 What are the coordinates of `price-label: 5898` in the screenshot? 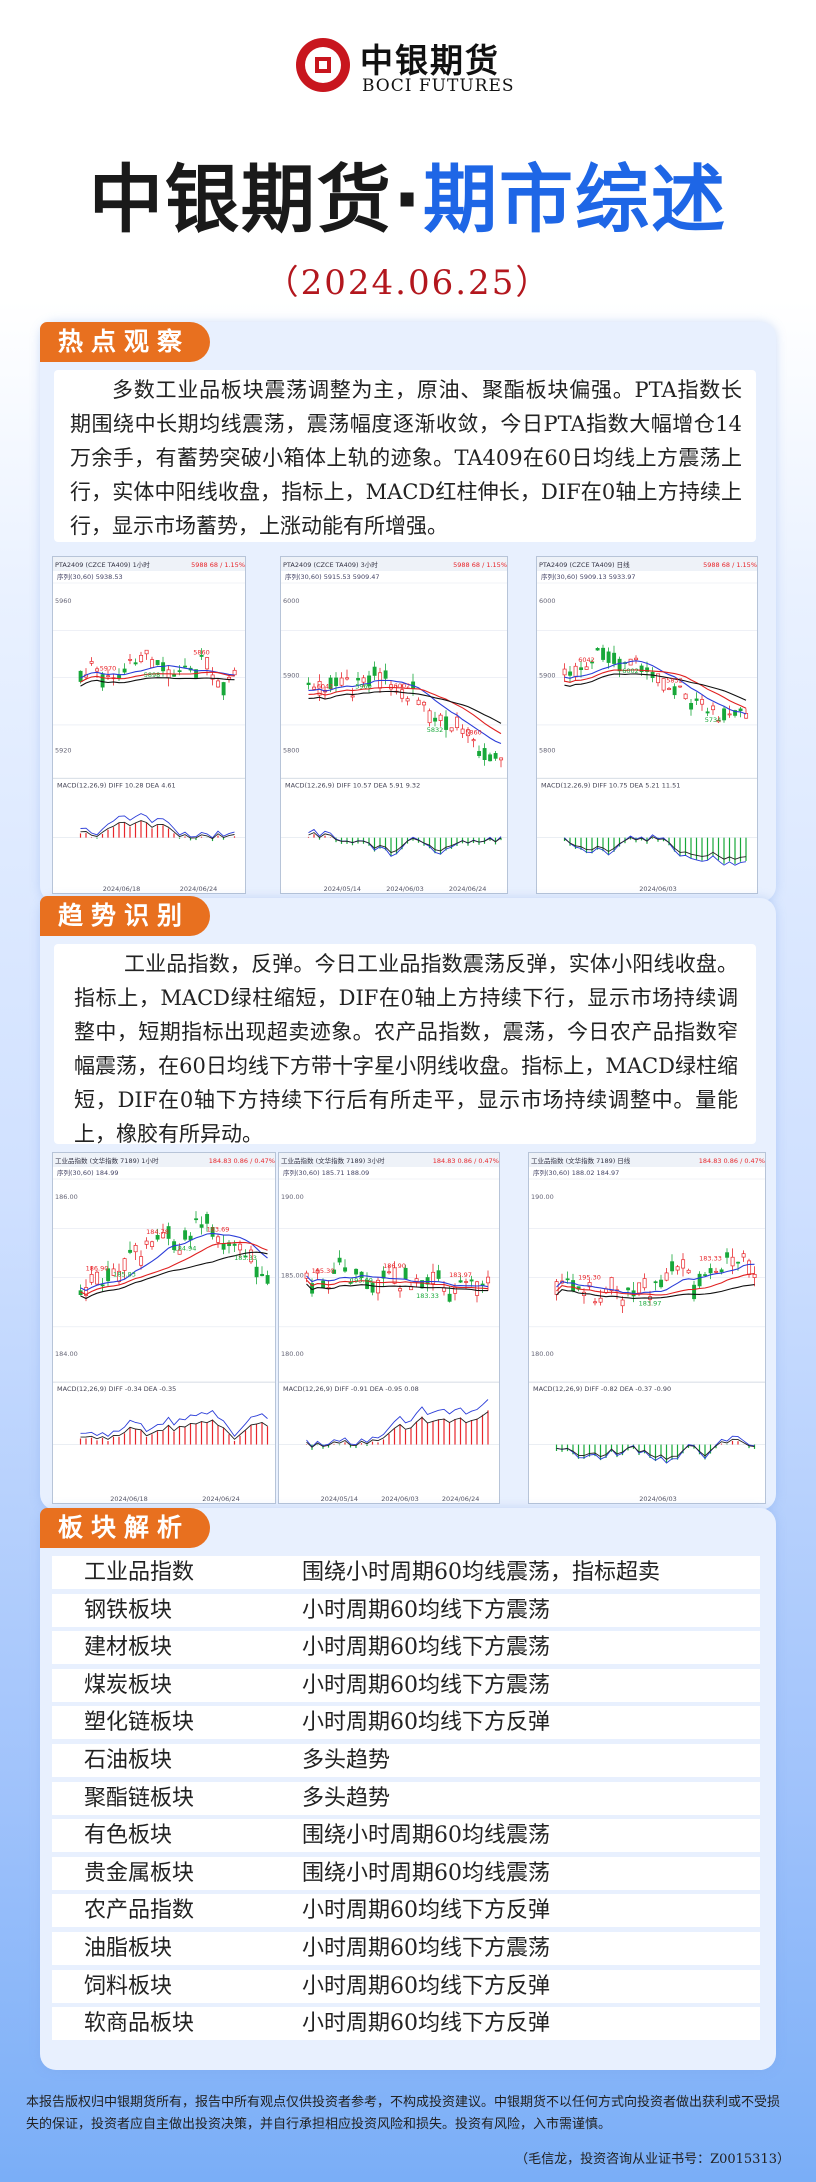 It's located at (152, 675).